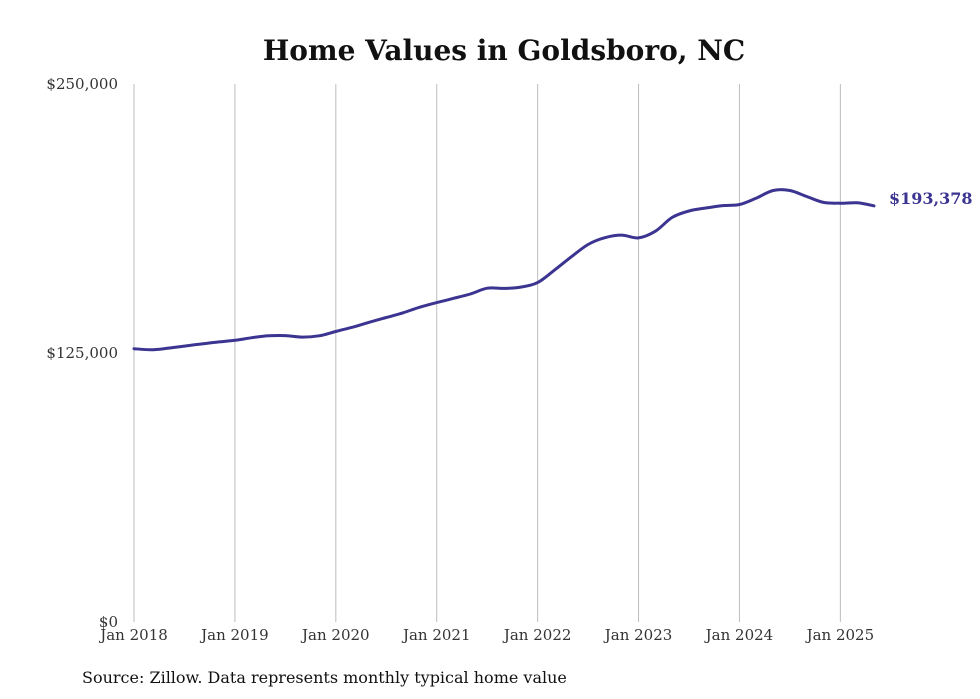 Image resolution: width=980 pixels, height=699 pixels. What do you see at coordinates (931, 198) in the screenshot?
I see `end-value-label: $193,378` at bounding box center [931, 198].